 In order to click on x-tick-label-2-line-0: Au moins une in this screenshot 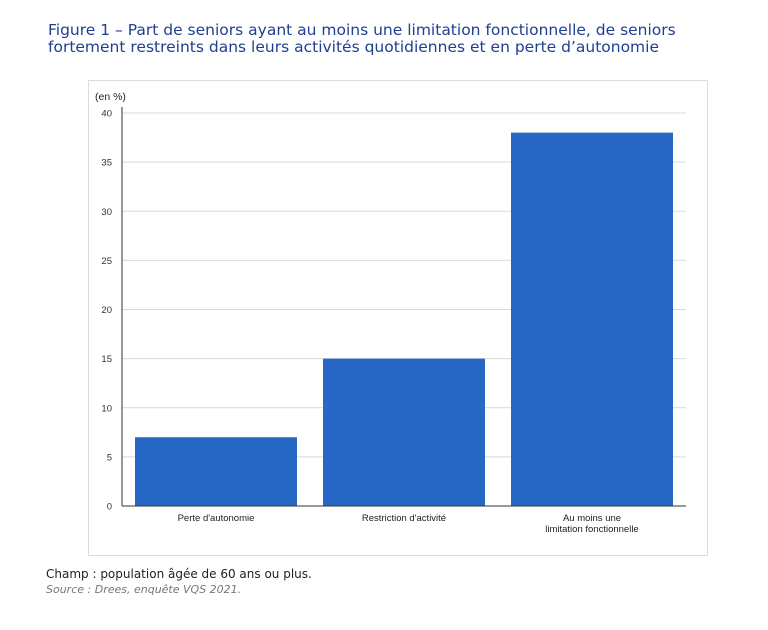, I will do `click(592, 518)`.